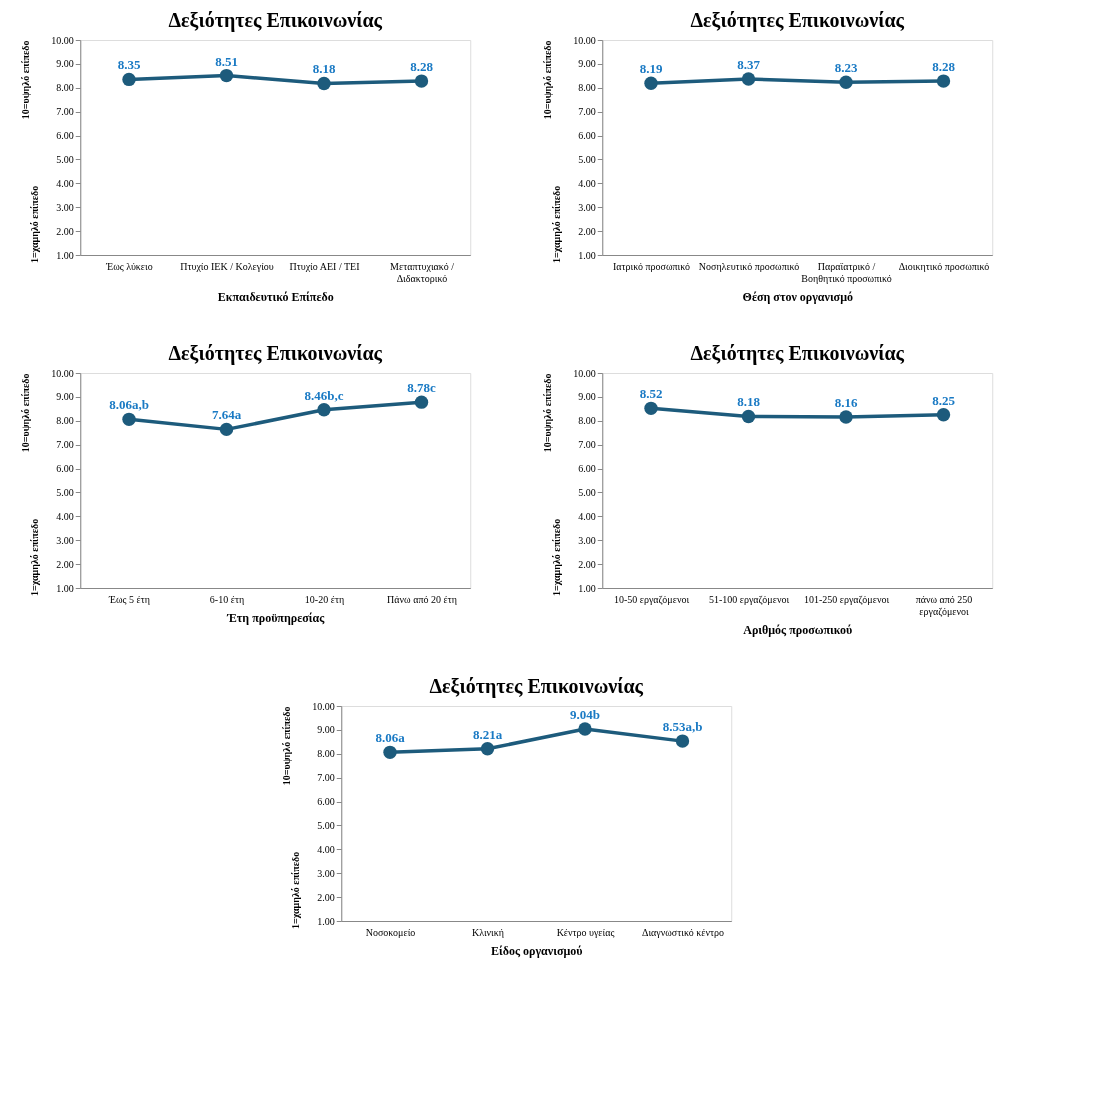 Image resolution: width=1094 pixels, height=1097 pixels. Describe the element at coordinates (846, 402) in the screenshot. I see `data-label: 8.16` at that location.